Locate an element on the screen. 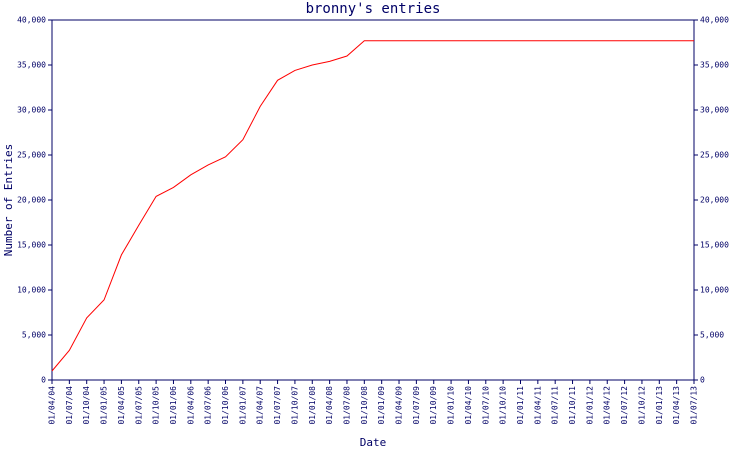  x-tick-label: 01/04/12 is located at coordinates (607, 405).